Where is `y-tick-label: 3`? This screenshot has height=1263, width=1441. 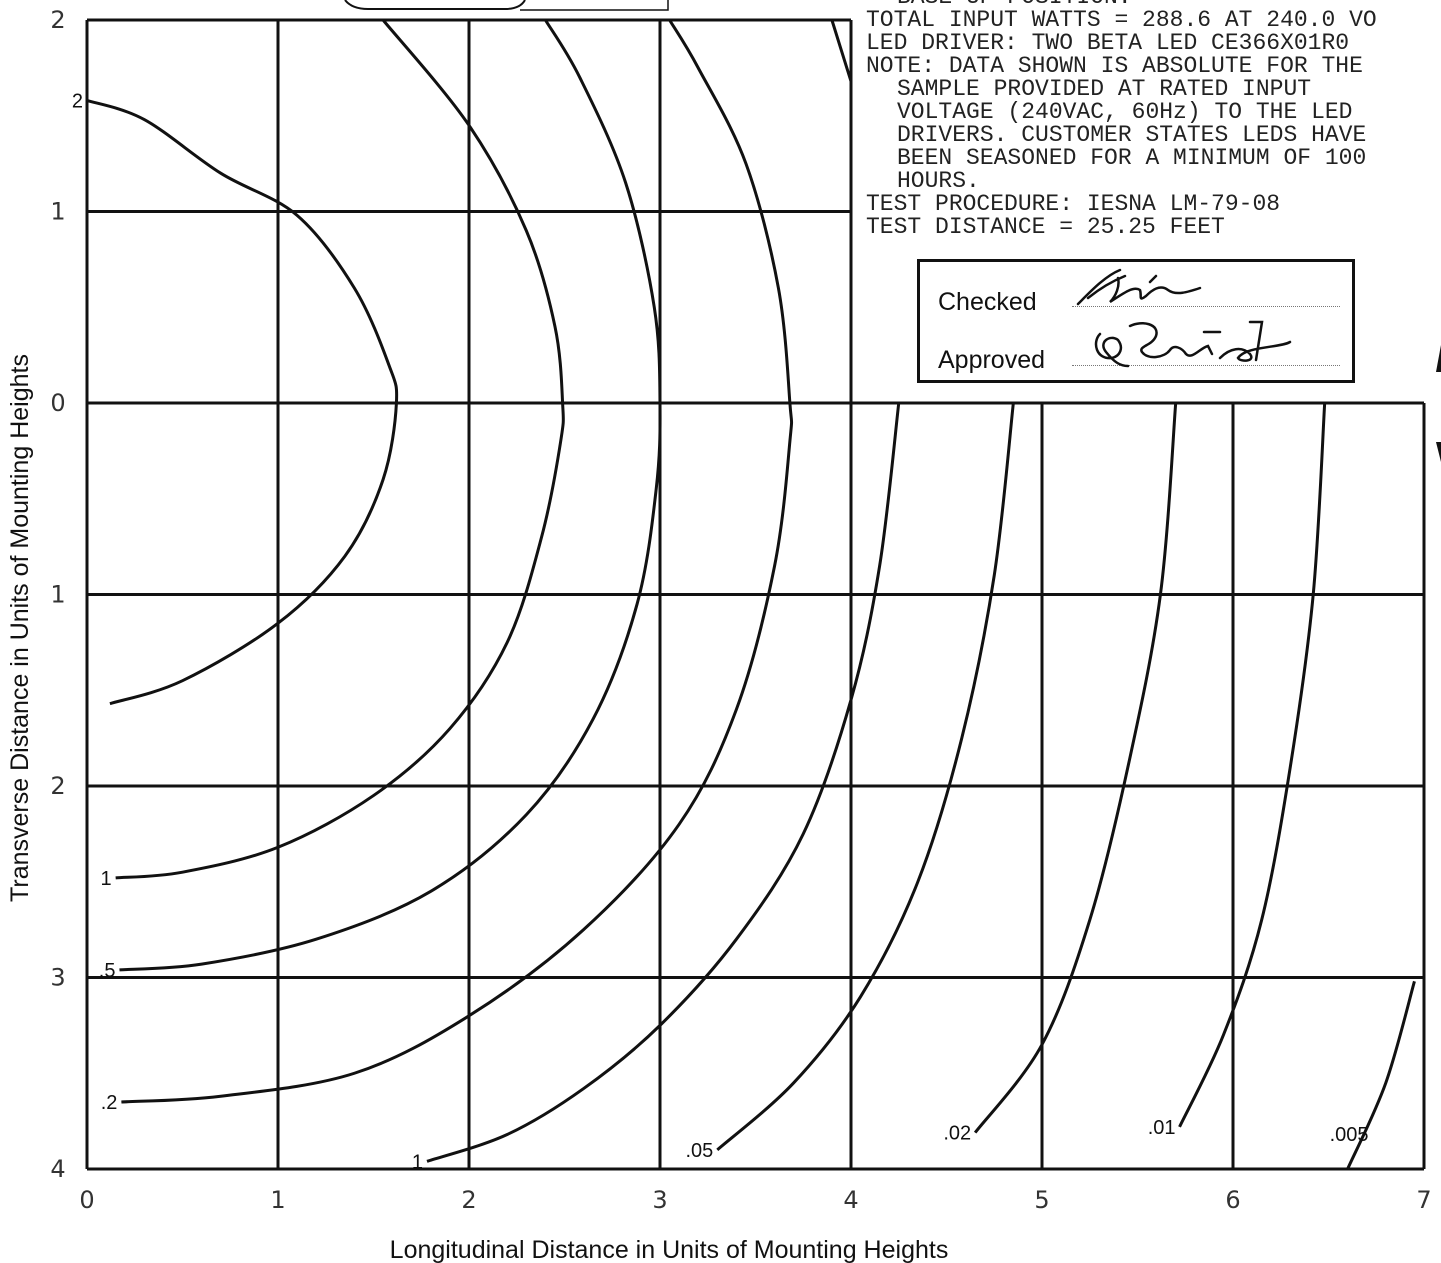 y-tick-label: 3 is located at coordinates (57, 978).